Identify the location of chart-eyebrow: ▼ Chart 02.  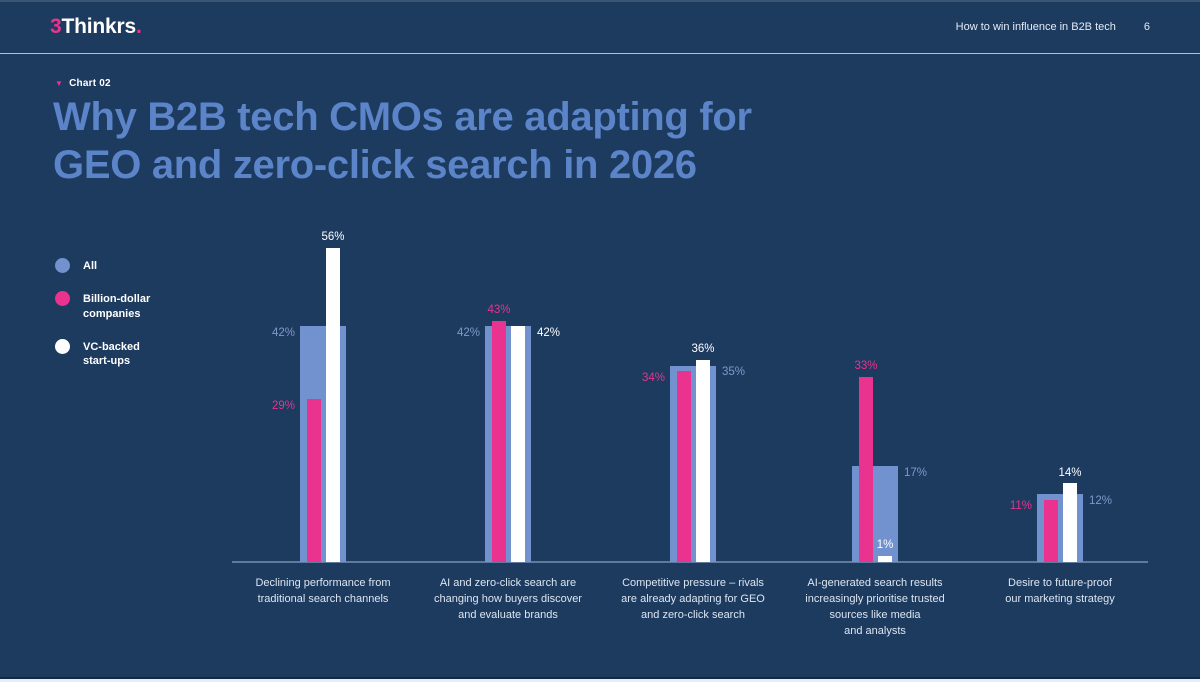
(83, 83).